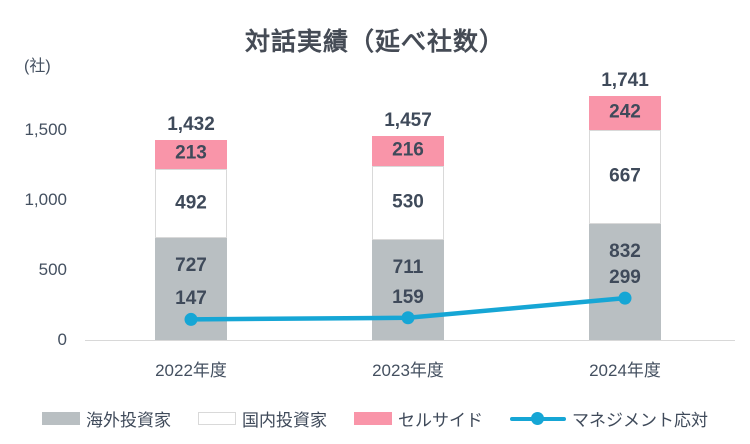 Image resolution: width=750 pixels, height=444 pixels. I want to click on chart-title: 対話実績（延べ社数）, so click(374, 42).